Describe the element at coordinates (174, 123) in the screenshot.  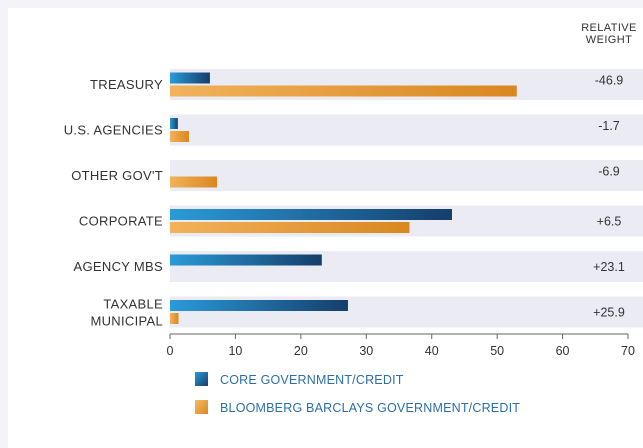
I see `bar-core-u-s-agencies` at that location.